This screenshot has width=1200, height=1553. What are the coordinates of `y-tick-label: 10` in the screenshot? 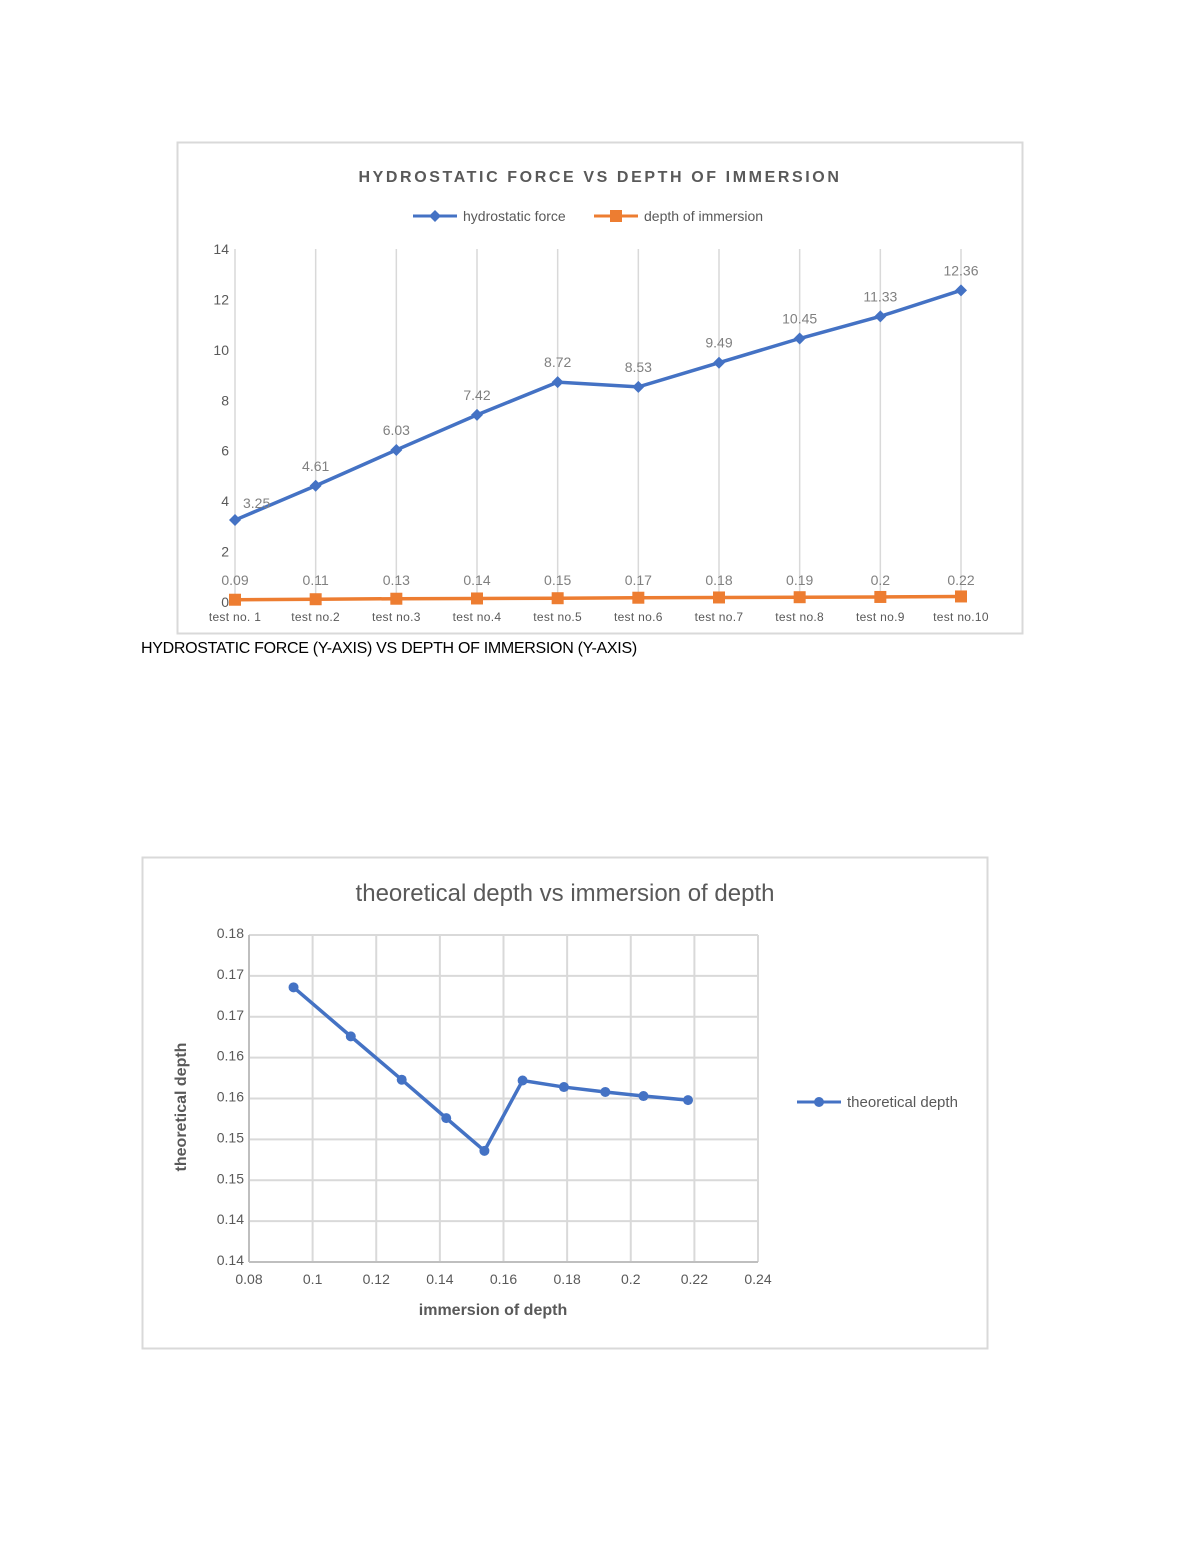 It's located at (221, 350).